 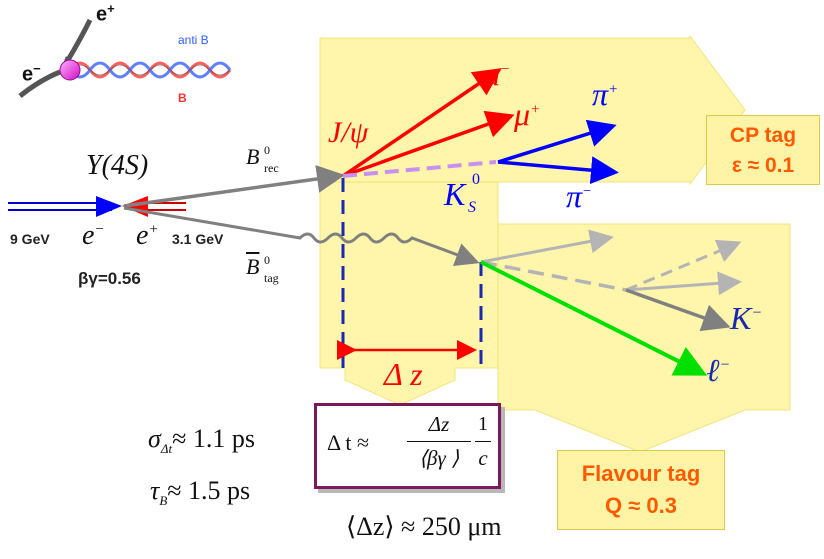 I want to click on boost-label: βγ=0.56, so click(x=109, y=278).